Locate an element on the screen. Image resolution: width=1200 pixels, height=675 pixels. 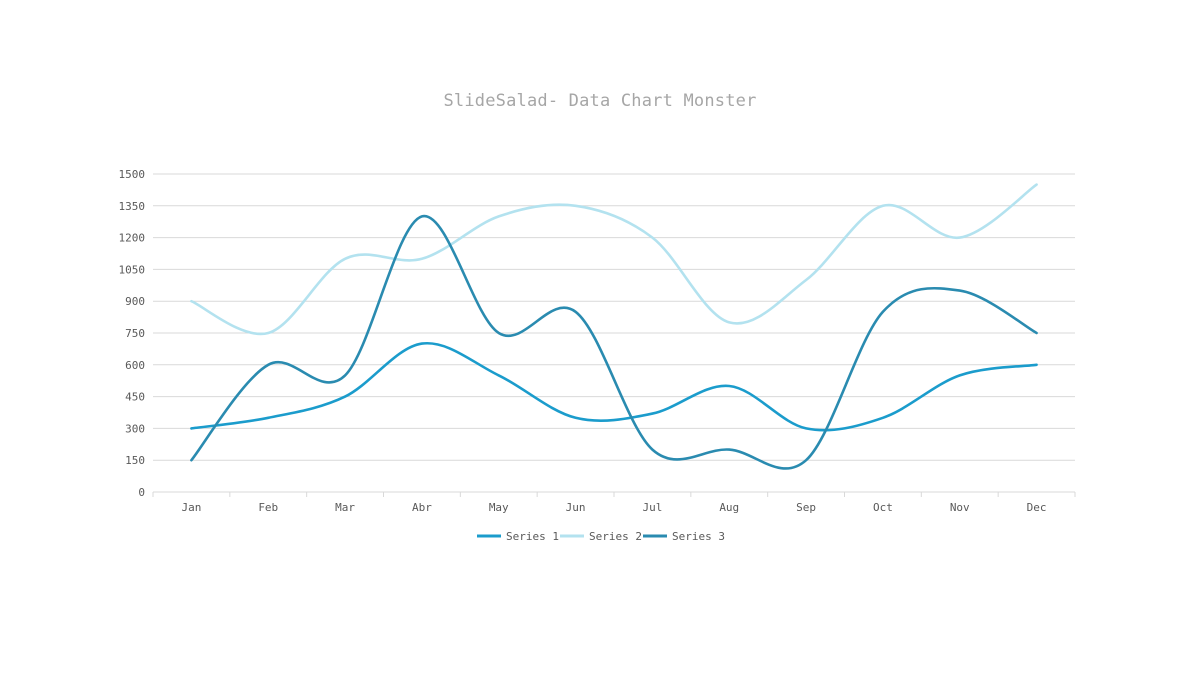
y-tick-label: 900 is located at coordinates (135, 301).